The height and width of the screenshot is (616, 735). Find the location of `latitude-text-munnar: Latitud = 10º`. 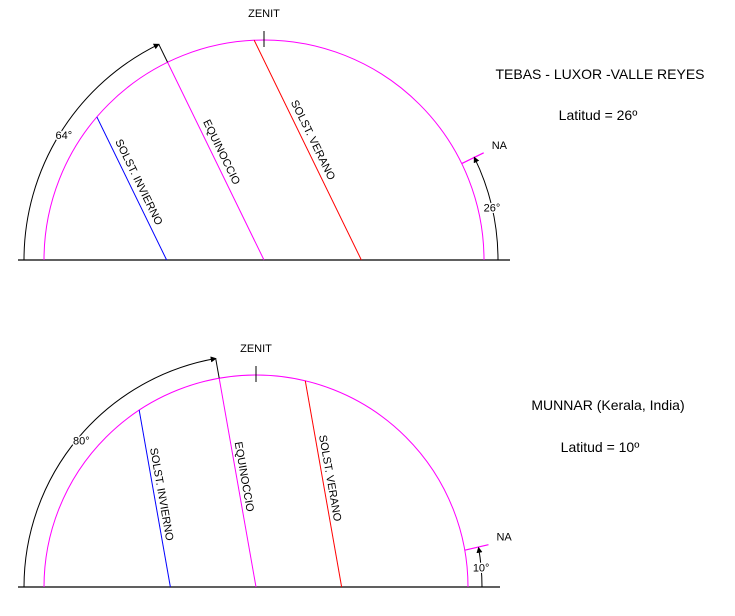

latitude-text-munnar: Latitud = 10º is located at coordinates (600, 447).